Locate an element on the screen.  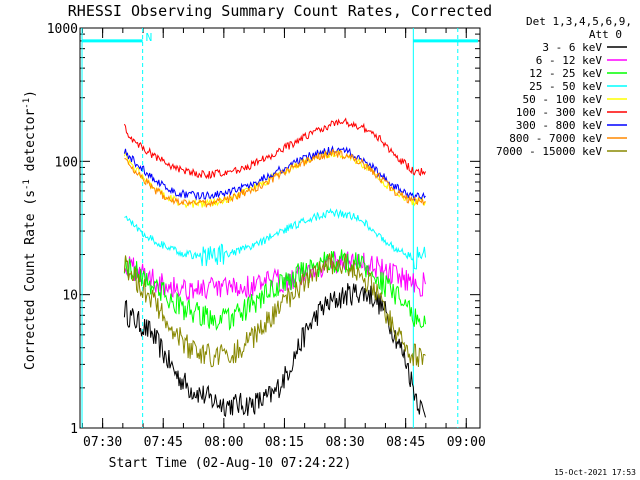
night-marker-label: N is located at coordinates (149, 37).